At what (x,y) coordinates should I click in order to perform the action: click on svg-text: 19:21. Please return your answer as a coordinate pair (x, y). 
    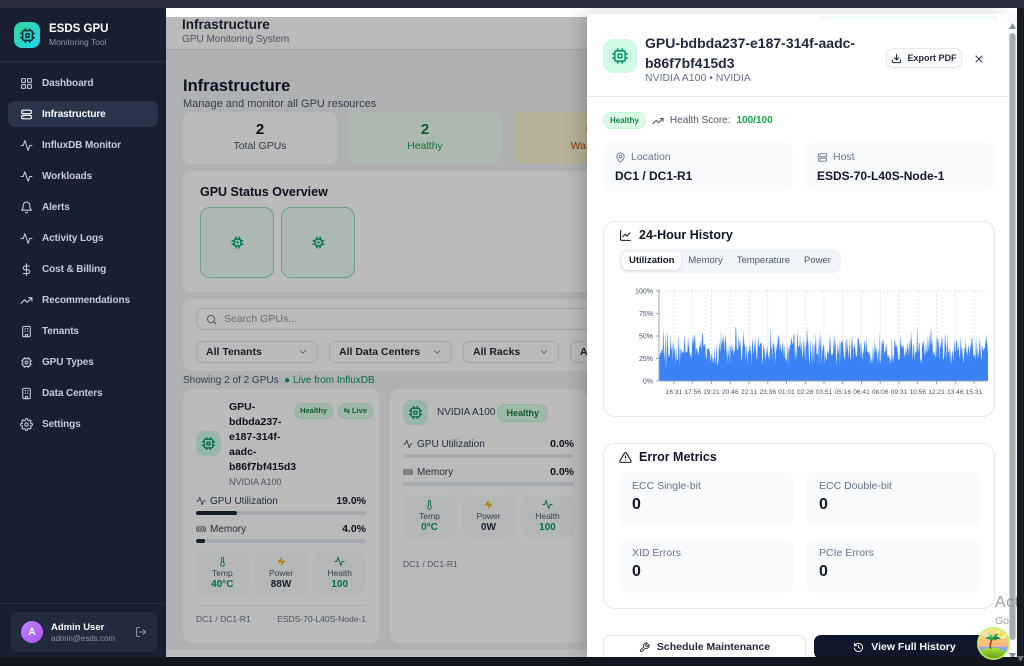
    Looking at the image, I should click on (711, 392).